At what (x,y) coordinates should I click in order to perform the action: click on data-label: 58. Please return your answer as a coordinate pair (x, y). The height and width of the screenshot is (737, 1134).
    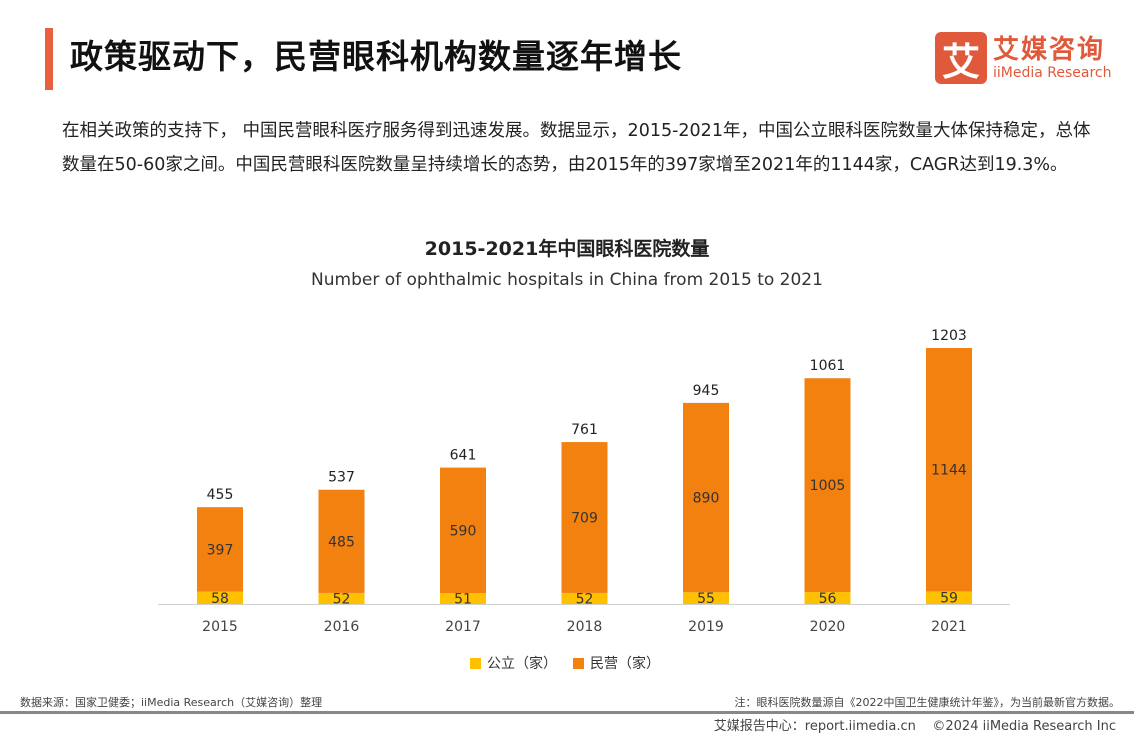
    Looking at the image, I should click on (220, 599).